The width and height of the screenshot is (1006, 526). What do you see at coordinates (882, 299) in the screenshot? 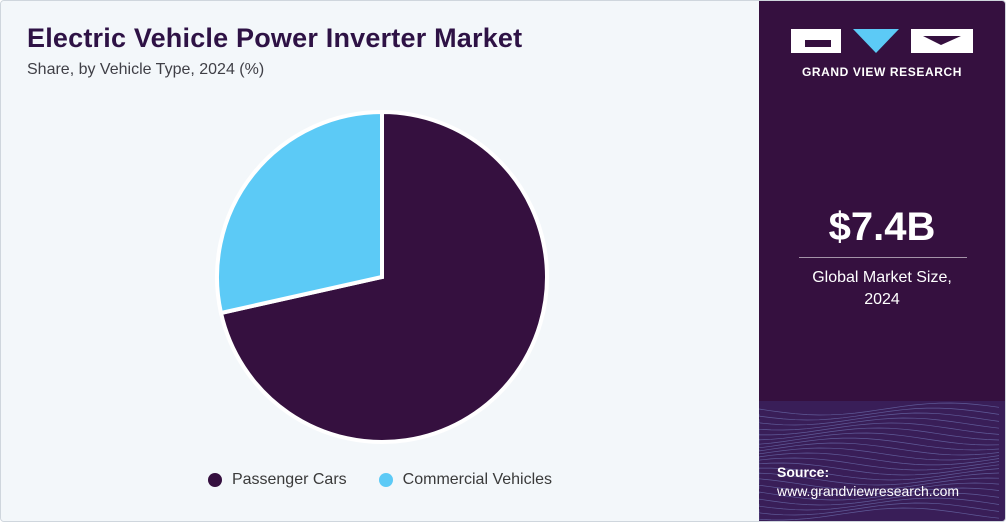
I see `market-size-label-line2: 2024` at bounding box center [882, 299].